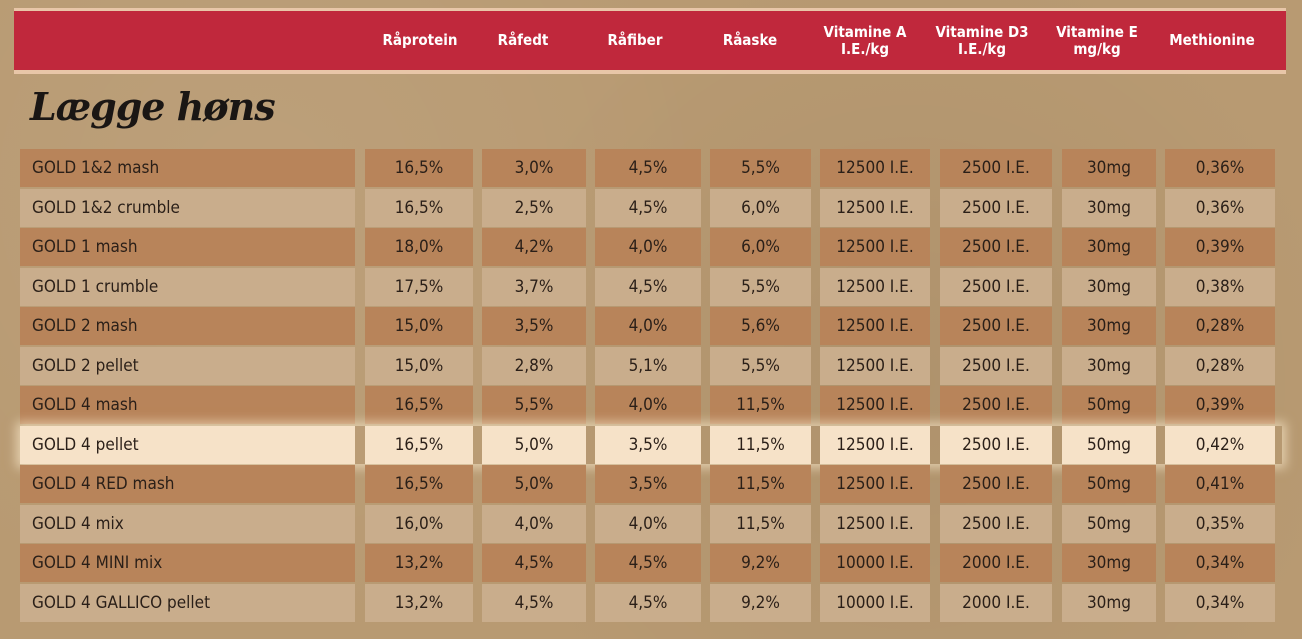 The width and height of the screenshot is (1302, 639). Describe the element at coordinates (534, 286) in the screenshot. I see `table-cell: 3,7%` at that location.